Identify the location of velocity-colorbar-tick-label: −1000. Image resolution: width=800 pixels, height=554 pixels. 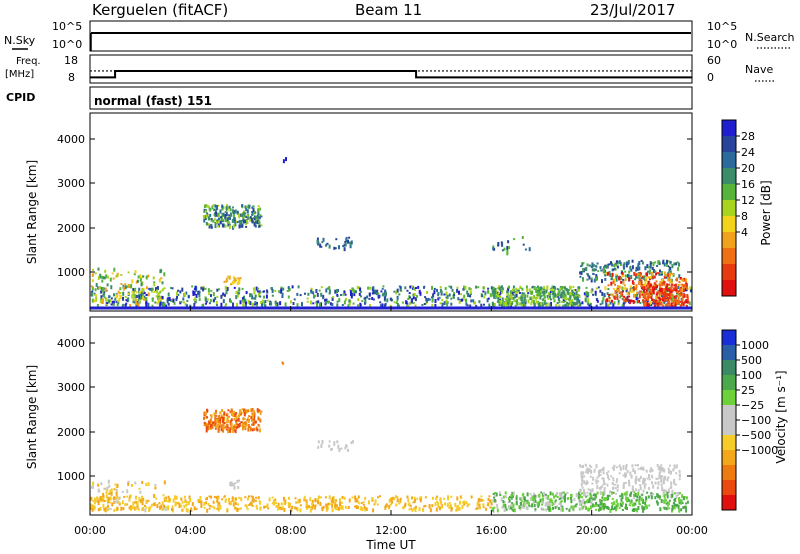
(759, 450).